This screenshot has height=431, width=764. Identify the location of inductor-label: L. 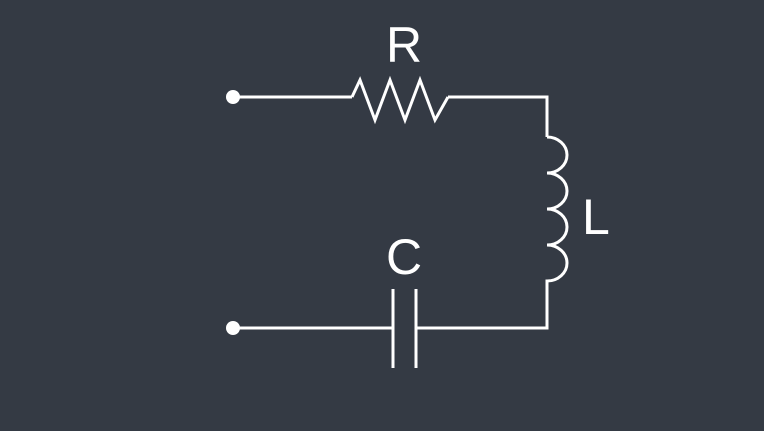
(596, 217).